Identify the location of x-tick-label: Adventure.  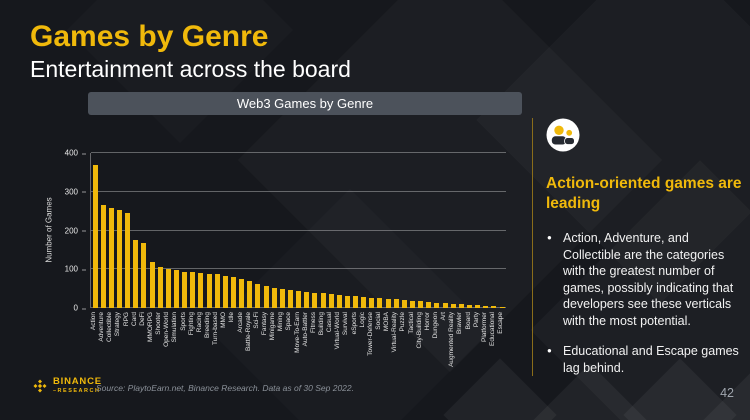
(101, 327).